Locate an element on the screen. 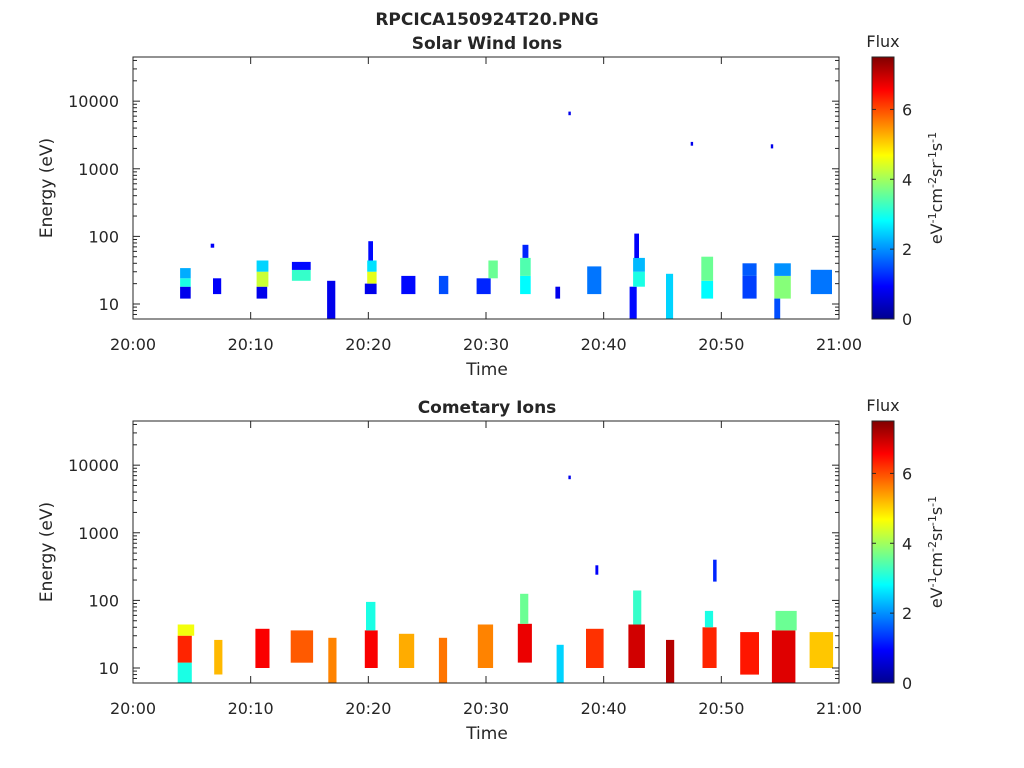 The width and height of the screenshot is (1024, 768). colorbar-unit-label-solar-wind: eV-1cm-2sr-1s-1 is located at coordinates (936, 188).